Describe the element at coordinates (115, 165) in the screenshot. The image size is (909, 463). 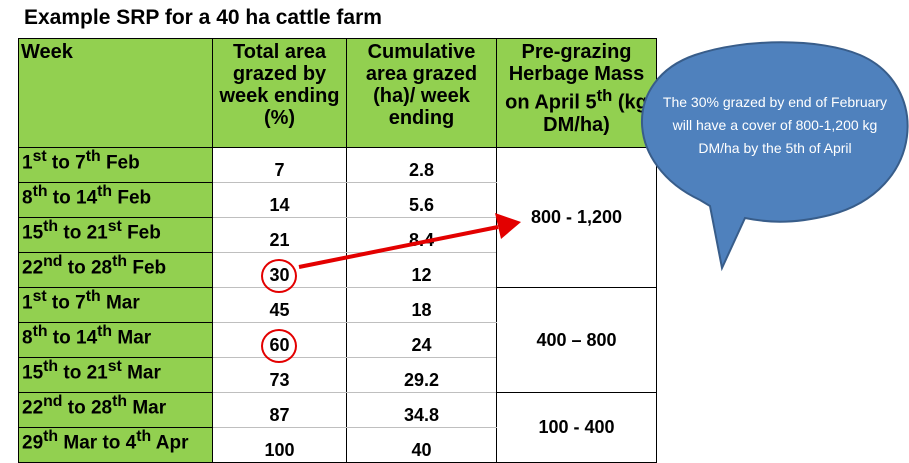
I see `week-cell: 1st to 7th Feb` at that location.